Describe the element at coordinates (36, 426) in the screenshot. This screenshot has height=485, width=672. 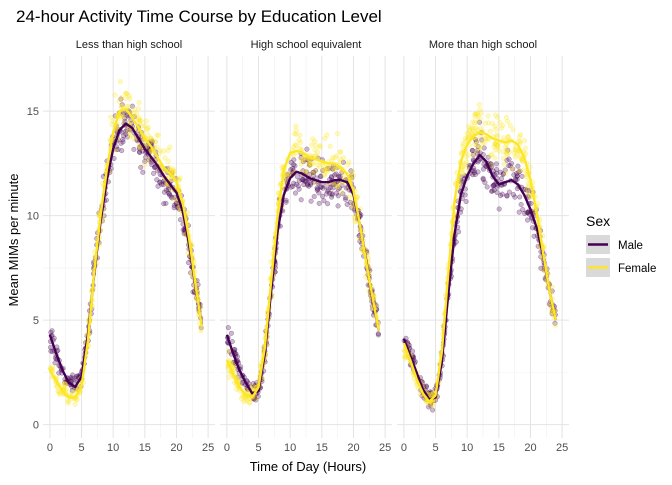
I see `y-tick-label: 0` at that location.